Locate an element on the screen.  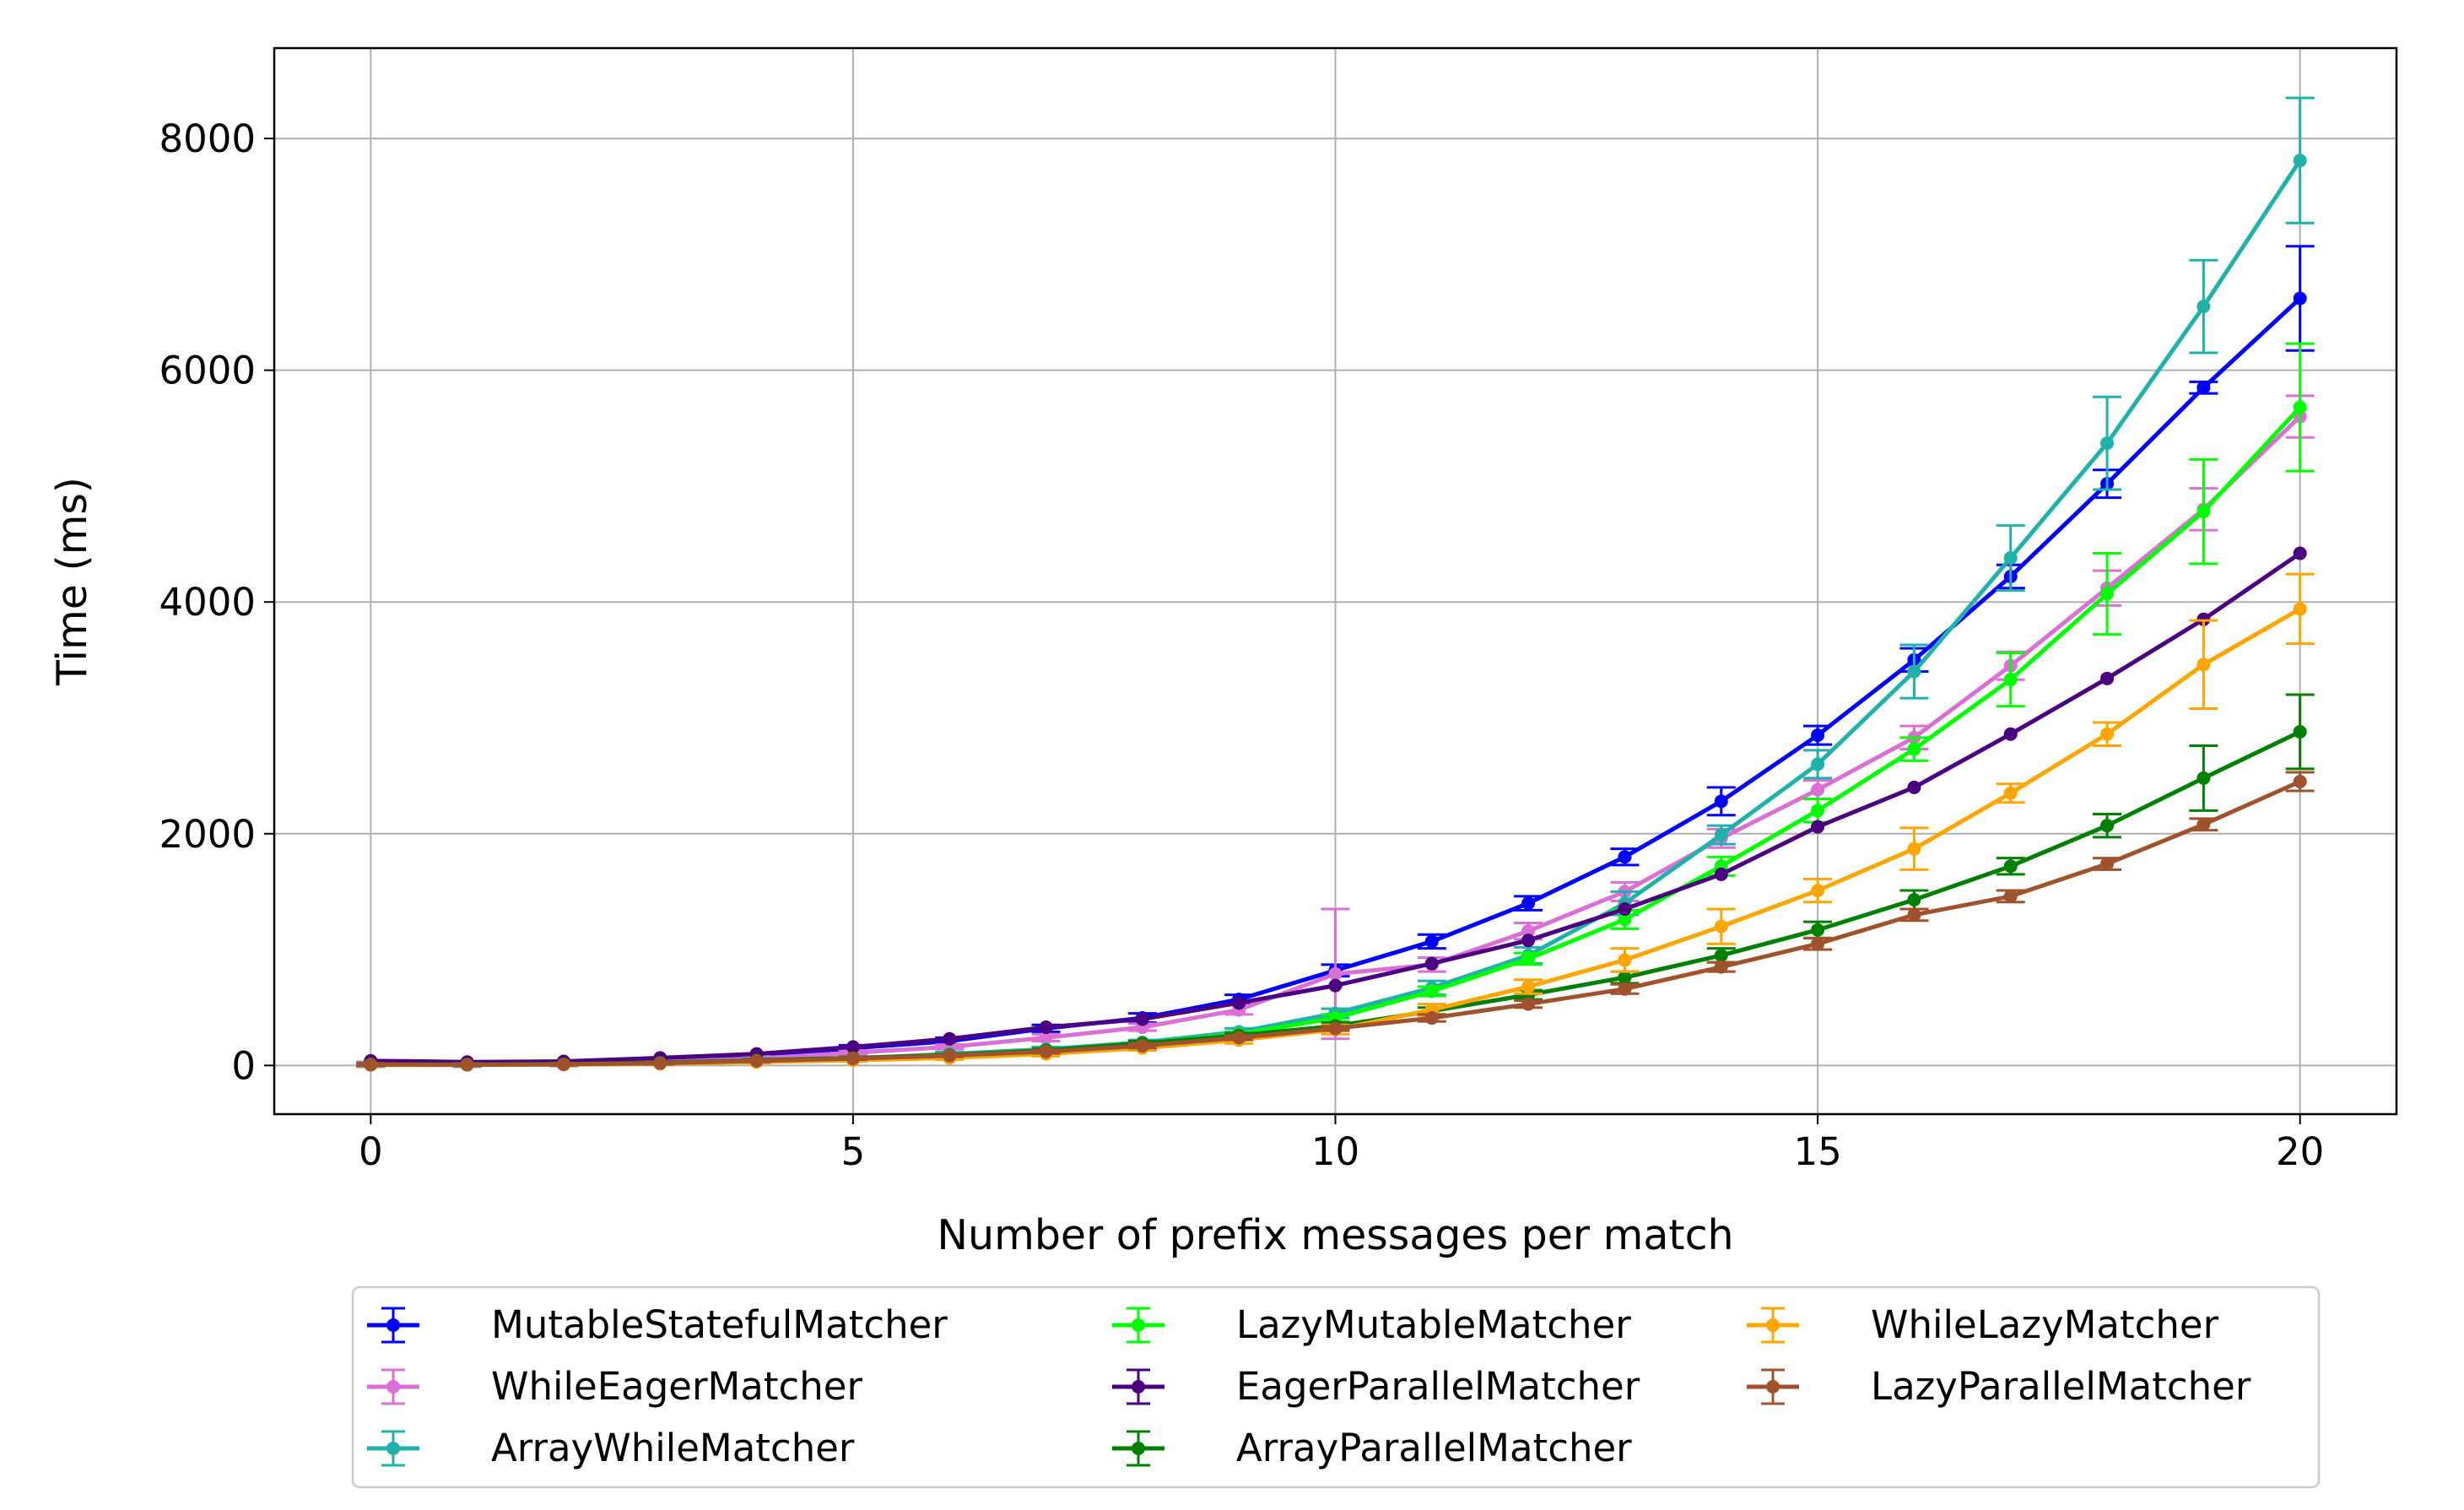
y-tick-label: 2000 is located at coordinates (208, 834).